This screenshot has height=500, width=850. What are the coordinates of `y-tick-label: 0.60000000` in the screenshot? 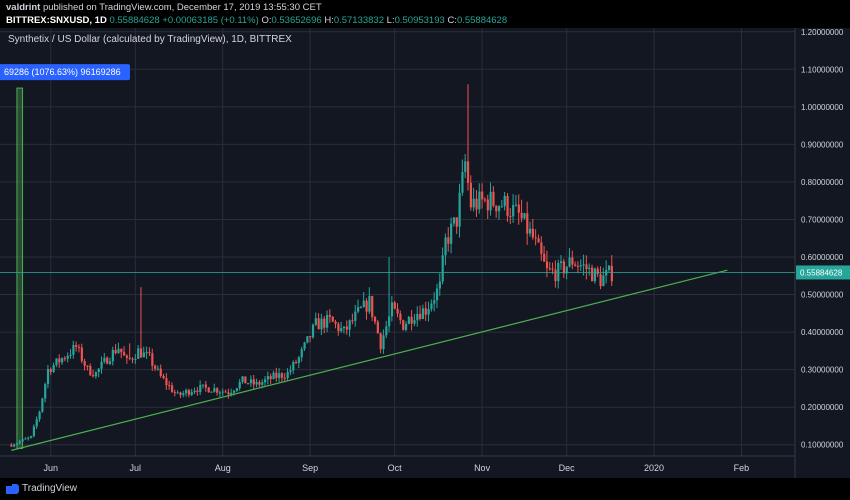 It's located at (822, 257).